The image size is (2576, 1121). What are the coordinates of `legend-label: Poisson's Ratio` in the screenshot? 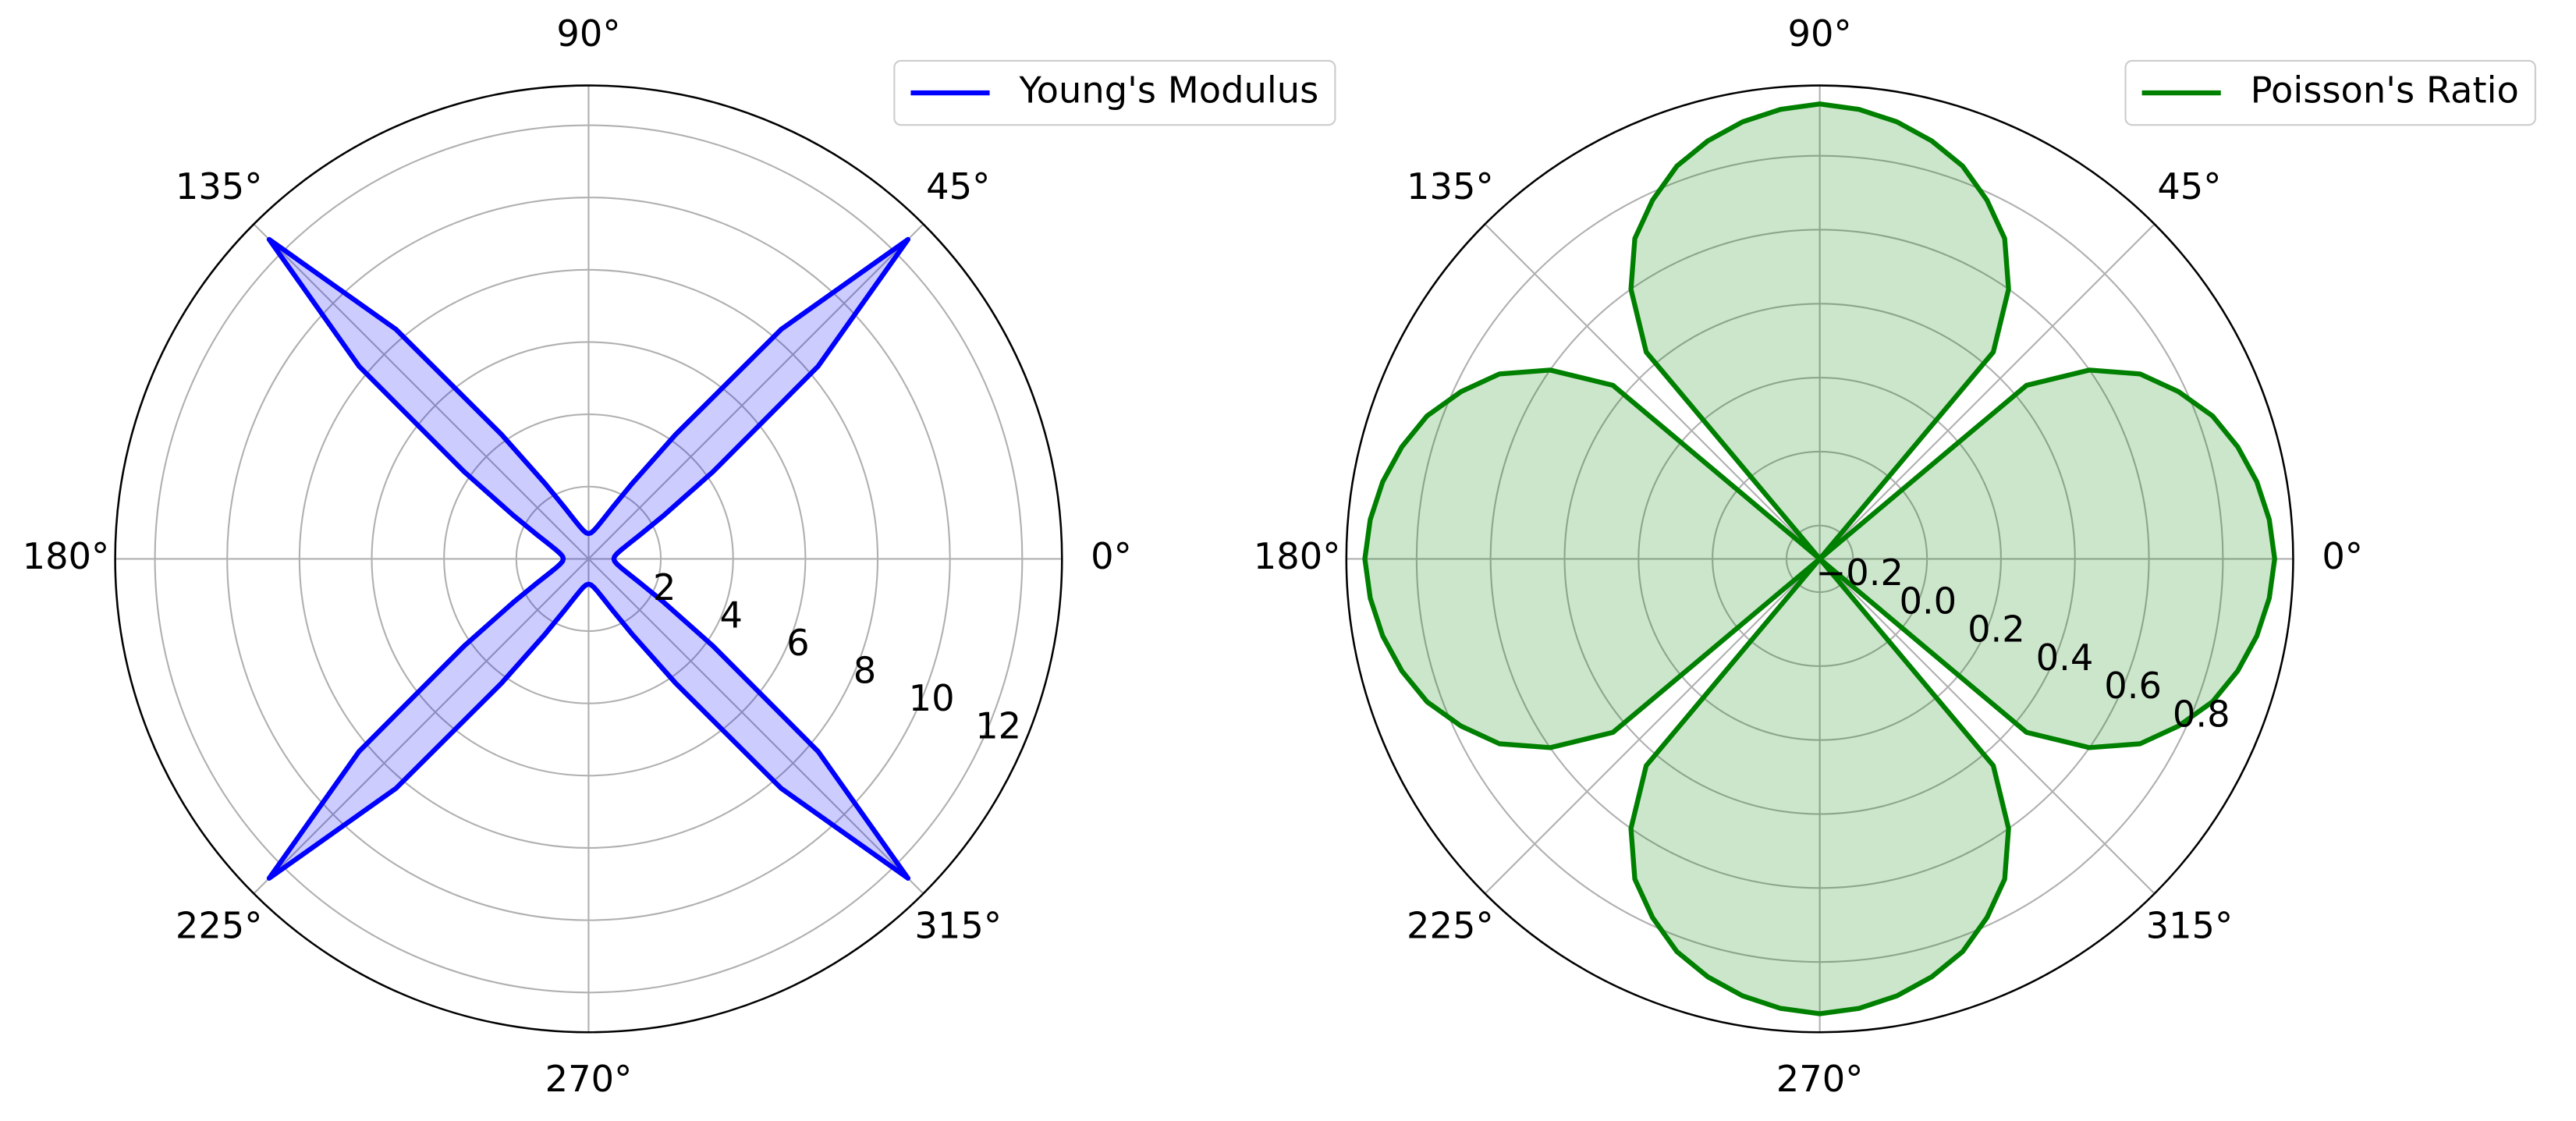 It's located at (2385, 90).